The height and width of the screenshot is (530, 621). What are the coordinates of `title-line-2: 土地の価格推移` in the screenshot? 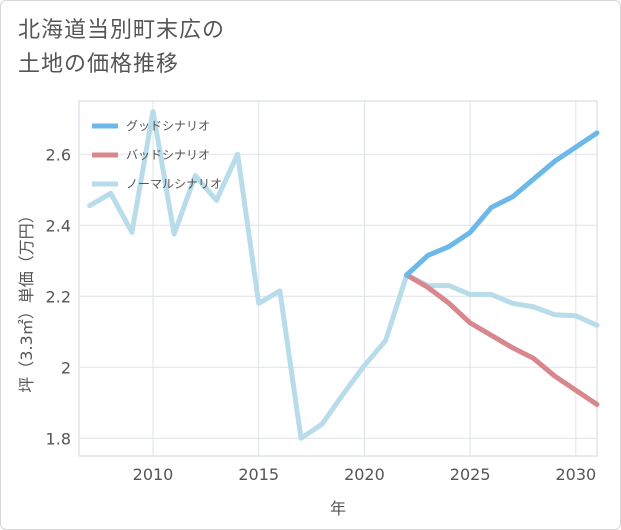 It's located at (99, 64).